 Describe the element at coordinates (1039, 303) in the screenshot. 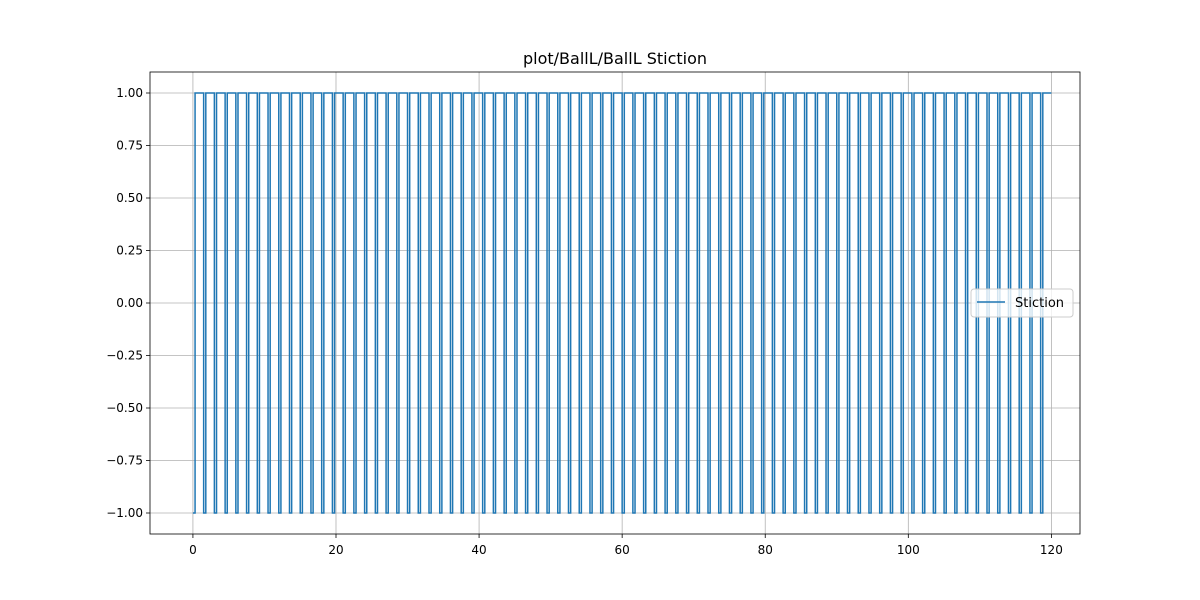

I see `legend-label-stiction: Stiction` at that location.